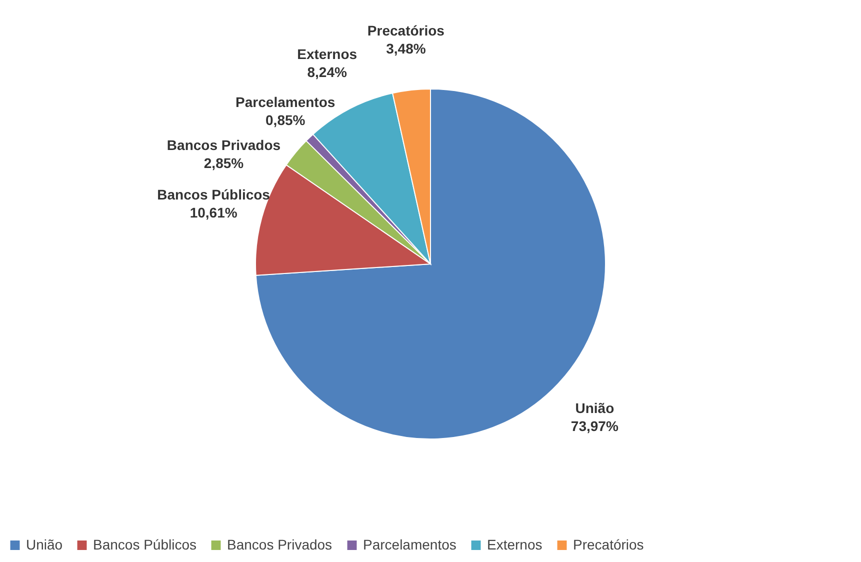 The height and width of the screenshot is (562, 861). What do you see at coordinates (327, 72) in the screenshot?
I see `data-label: 8,24%` at bounding box center [327, 72].